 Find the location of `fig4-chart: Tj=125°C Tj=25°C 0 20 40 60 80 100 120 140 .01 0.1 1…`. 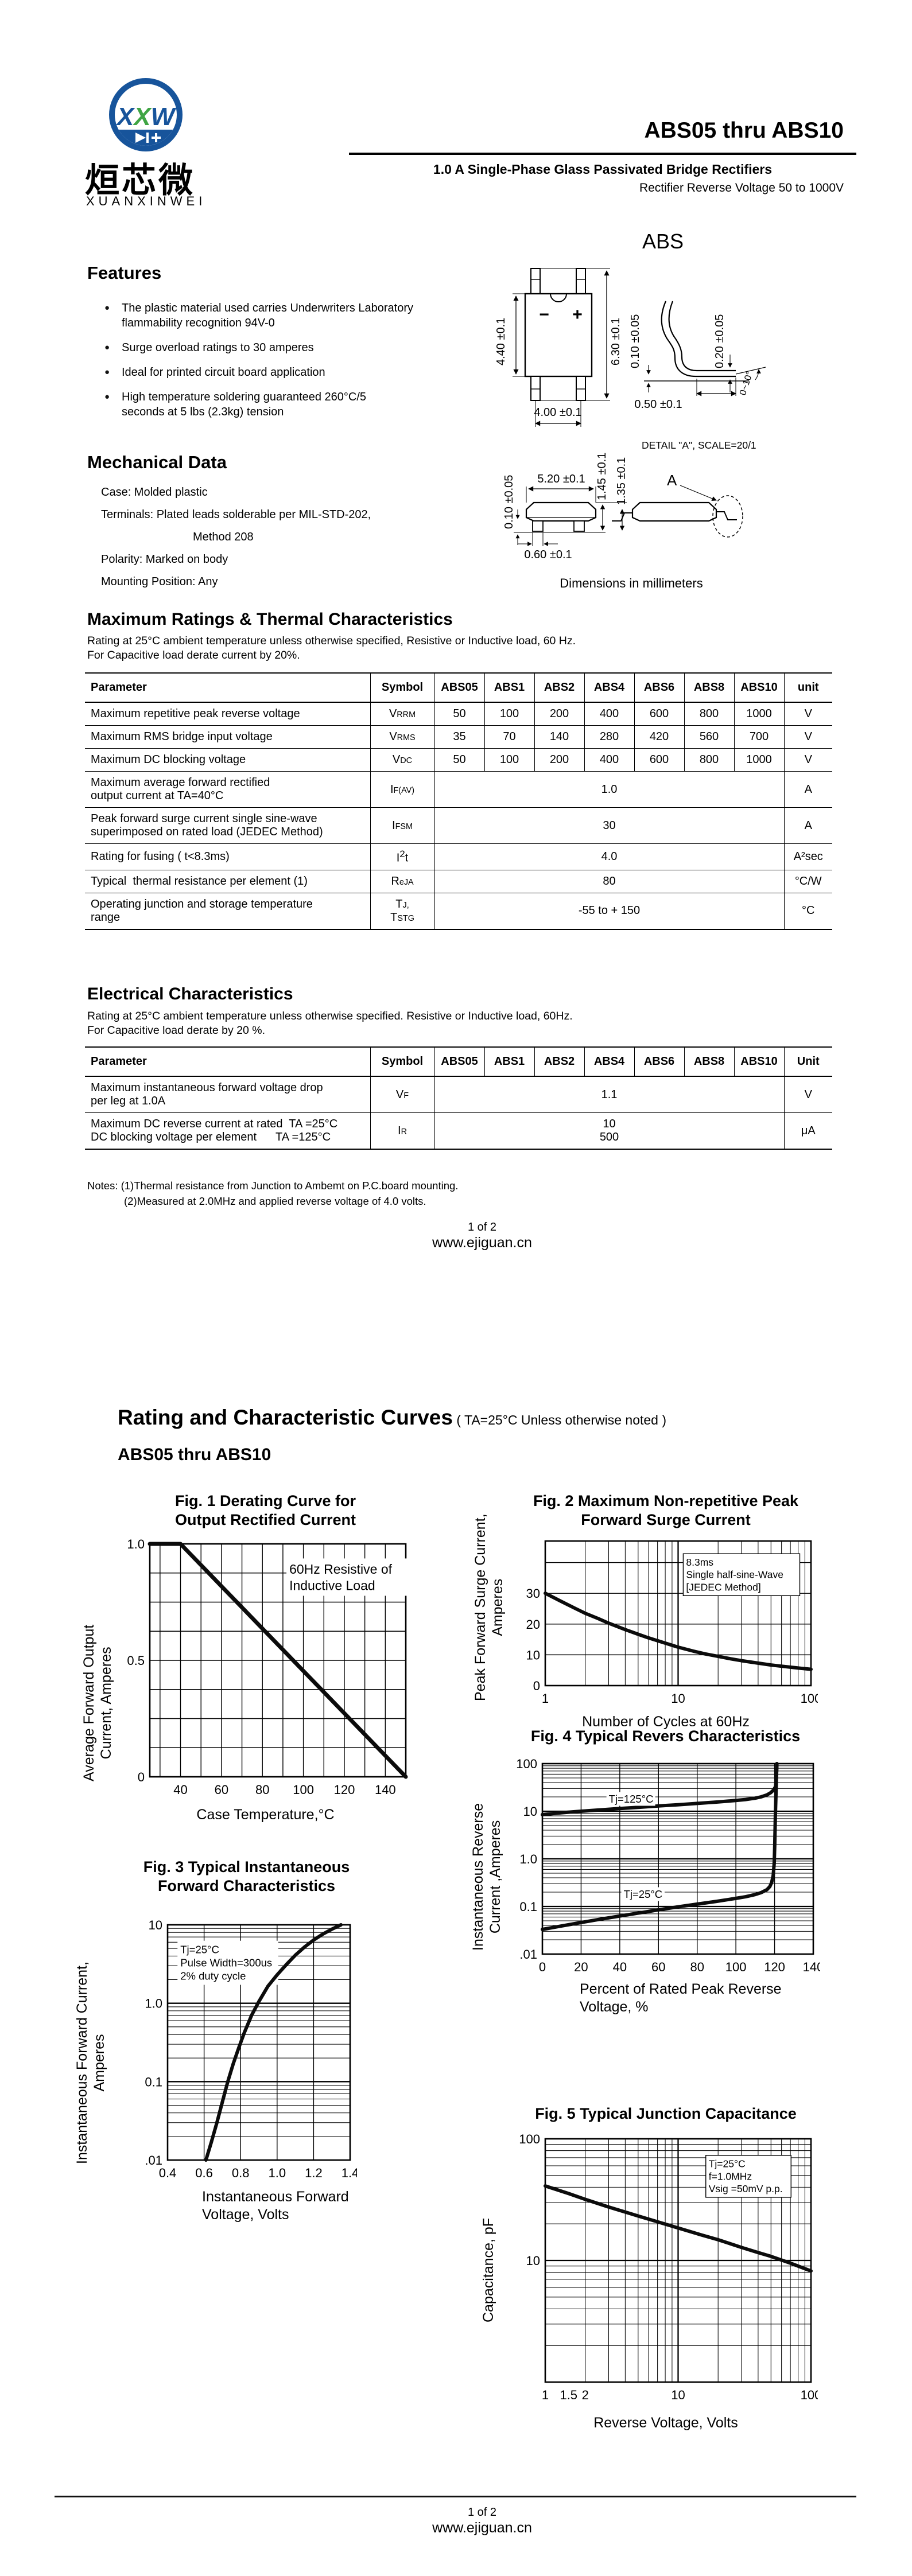

fig4-chart: Tj=125°C Tj=25°C 0 20 40 60 80 100 120 140 .01 0.1 1… is located at coordinates (668, 1866).